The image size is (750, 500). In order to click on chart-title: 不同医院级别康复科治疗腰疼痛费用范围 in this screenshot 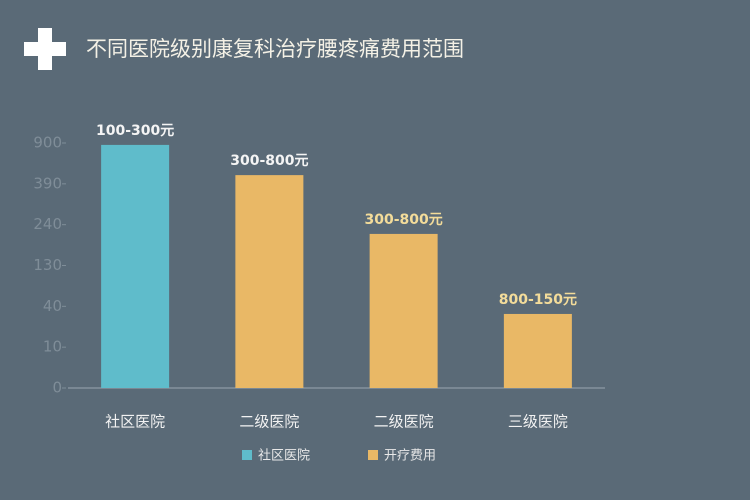, I will do `click(275, 49)`.